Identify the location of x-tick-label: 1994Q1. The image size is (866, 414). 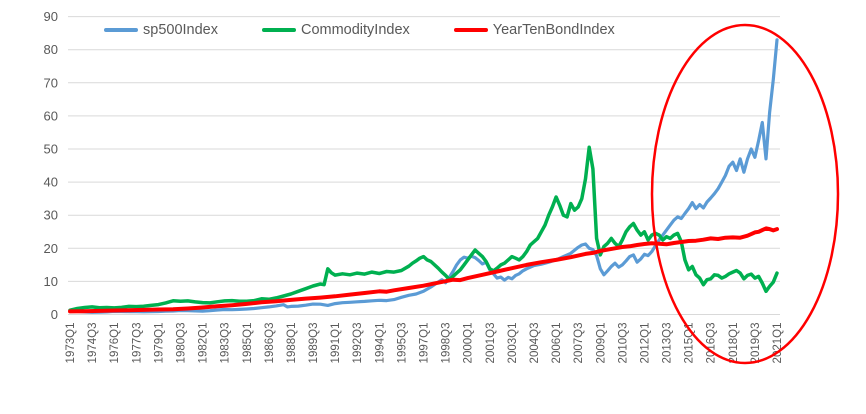
(380, 343).